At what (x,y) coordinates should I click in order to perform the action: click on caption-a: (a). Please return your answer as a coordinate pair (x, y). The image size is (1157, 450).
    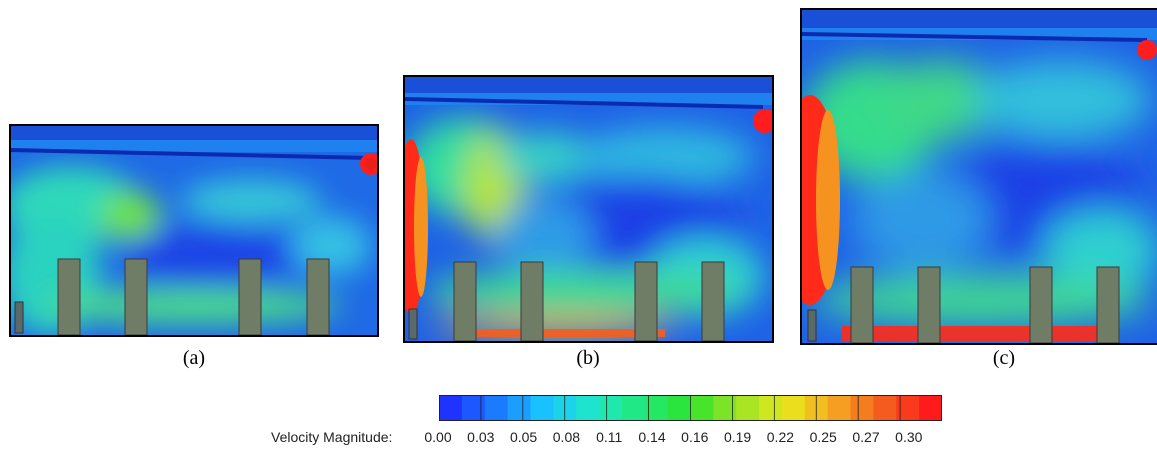
    Looking at the image, I should click on (194, 358).